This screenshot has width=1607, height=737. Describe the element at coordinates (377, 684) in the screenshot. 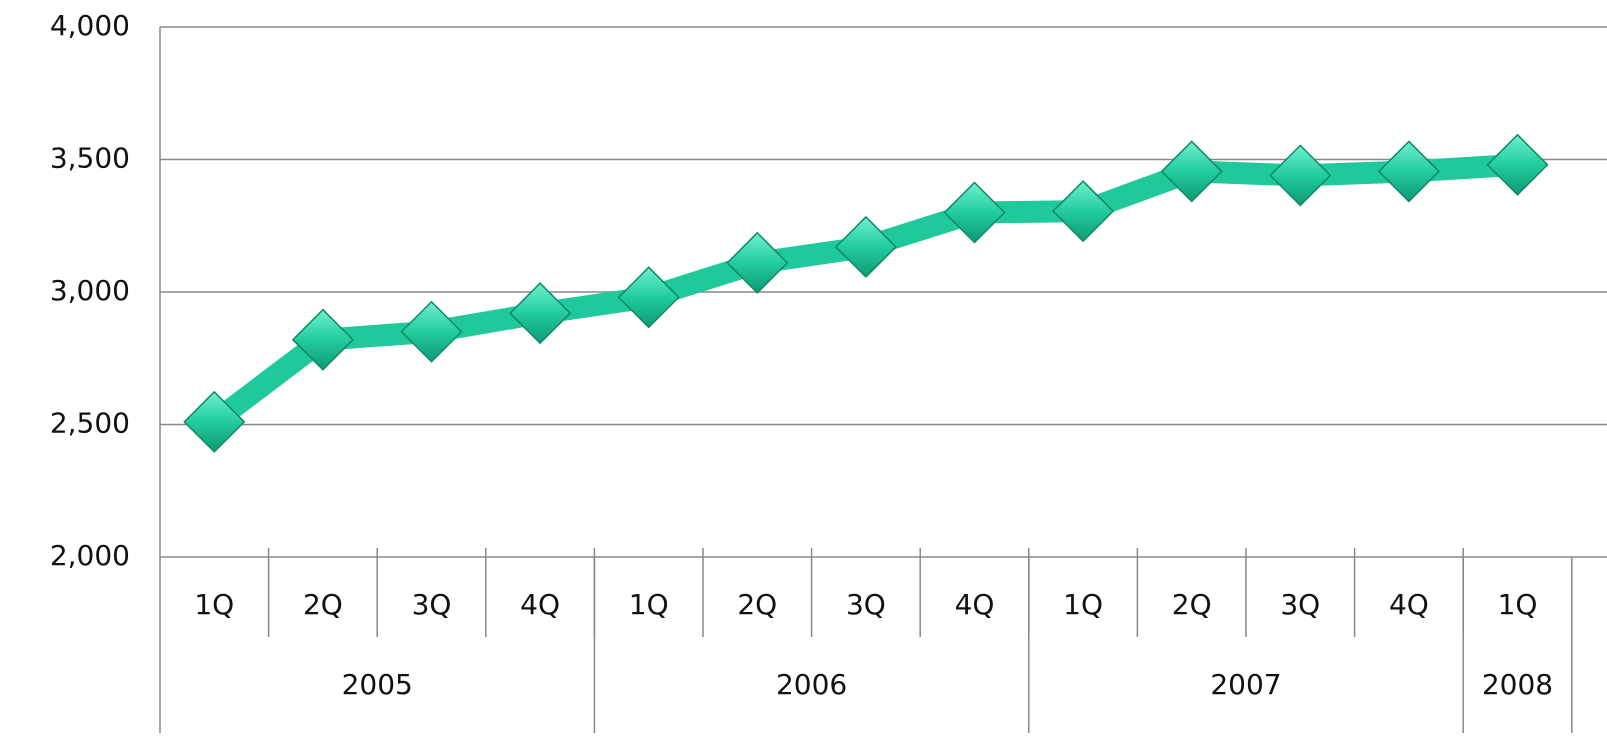

I see `group-label: 2005` at that location.